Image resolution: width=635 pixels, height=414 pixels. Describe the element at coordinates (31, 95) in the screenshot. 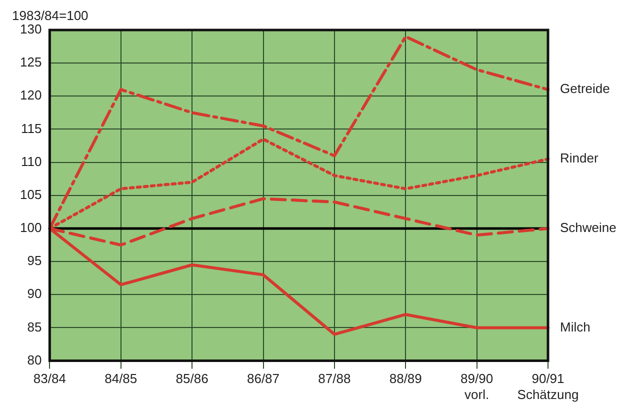

I see `y-tick-label: 120` at that location.